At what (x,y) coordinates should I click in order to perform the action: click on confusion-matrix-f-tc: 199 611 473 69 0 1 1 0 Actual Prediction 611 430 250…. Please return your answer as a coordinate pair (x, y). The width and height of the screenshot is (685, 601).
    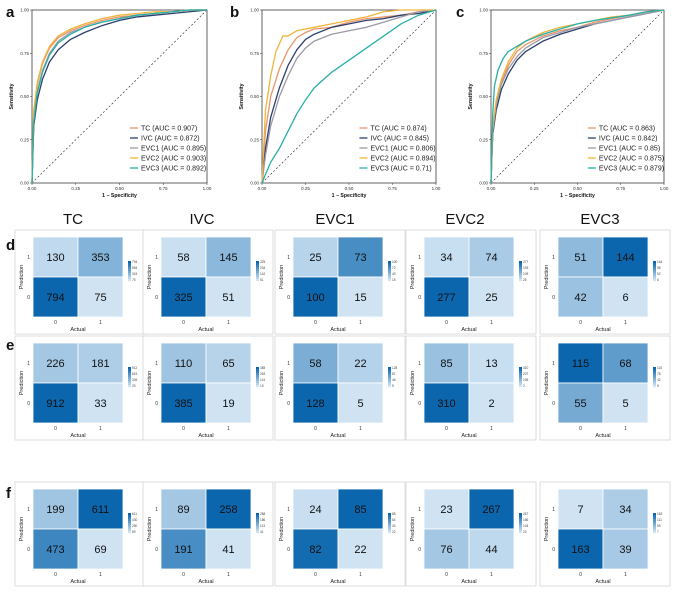
    Looking at the image, I should click on (80, 534).